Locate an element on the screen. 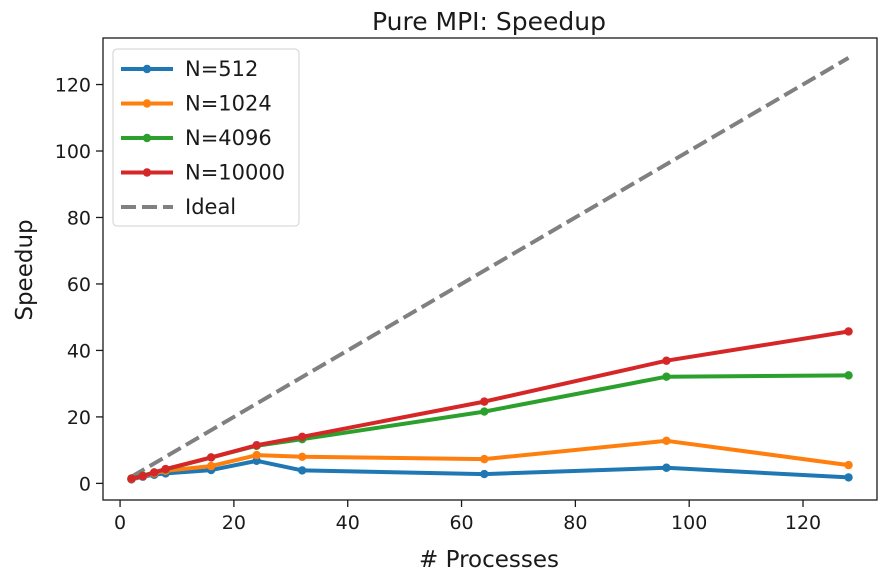 Image resolution: width=887 pixels, height=583 pixels. y-tick-label: 40 is located at coordinates (79, 351).